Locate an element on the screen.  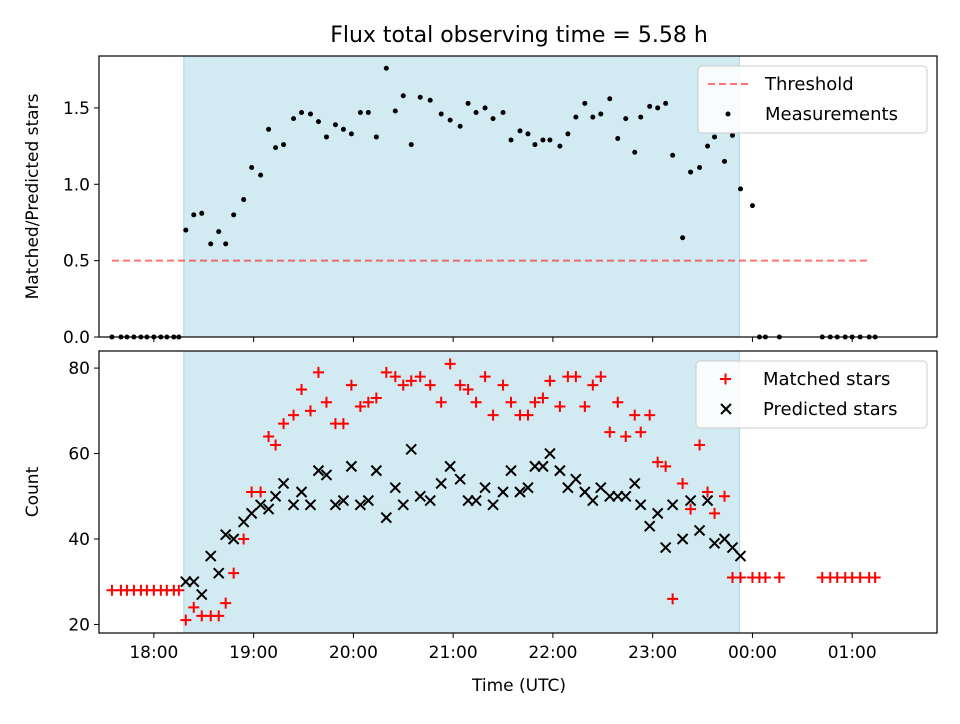
count-legend: Matched stars Predicted stars is located at coordinates (811, 394).